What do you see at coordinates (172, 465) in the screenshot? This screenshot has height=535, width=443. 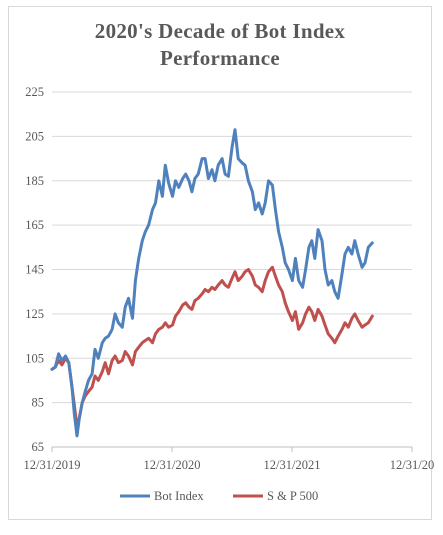 I see `x-tick-label: 12/31/2020` at bounding box center [172, 465].